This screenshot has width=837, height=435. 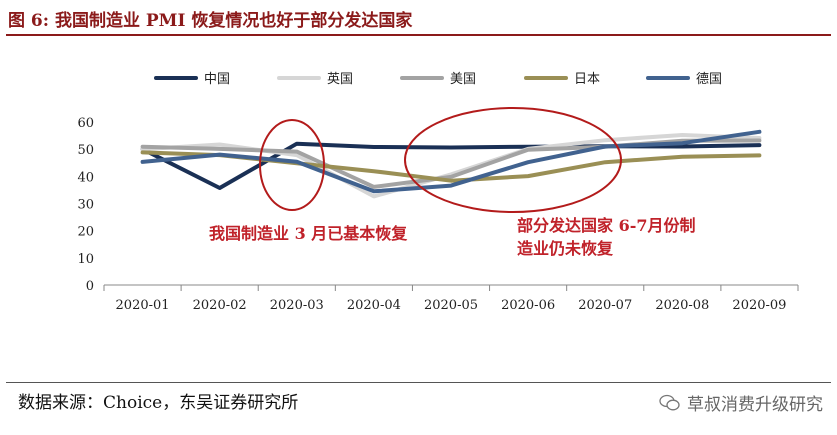 I want to click on x-tick-label: 2020-07, so click(x=605, y=305).